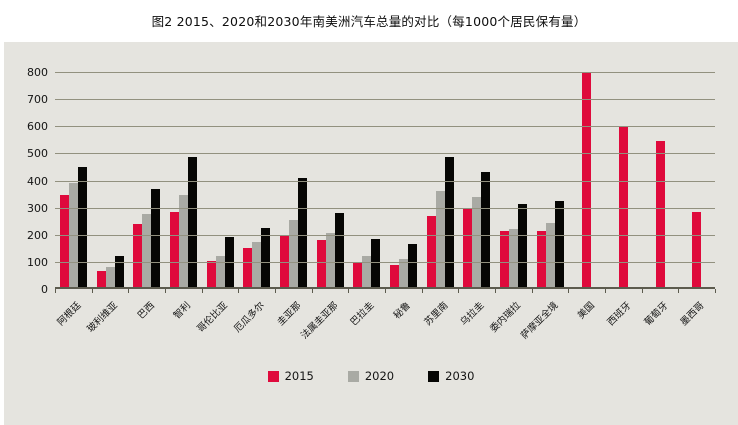 The image size is (738, 425). I want to click on legend-item: 2015, so click(290, 376).